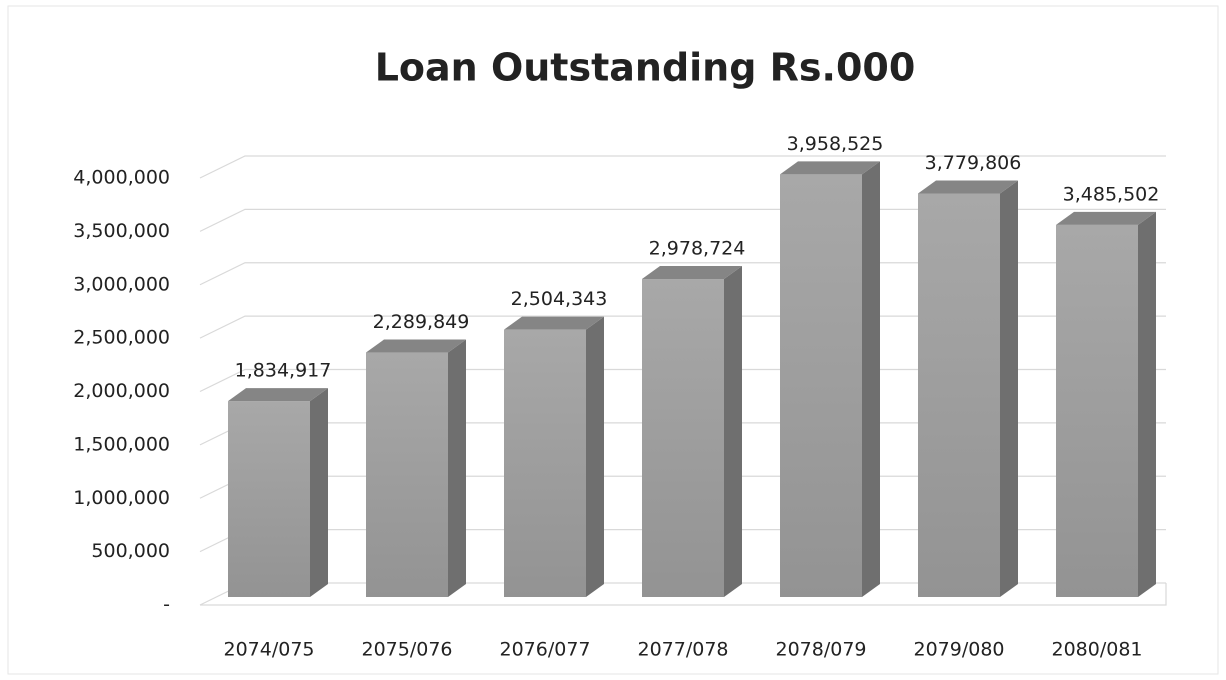  What do you see at coordinates (121, 391) in the screenshot?
I see `y-tick-label: 2,000,000` at bounding box center [121, 391].